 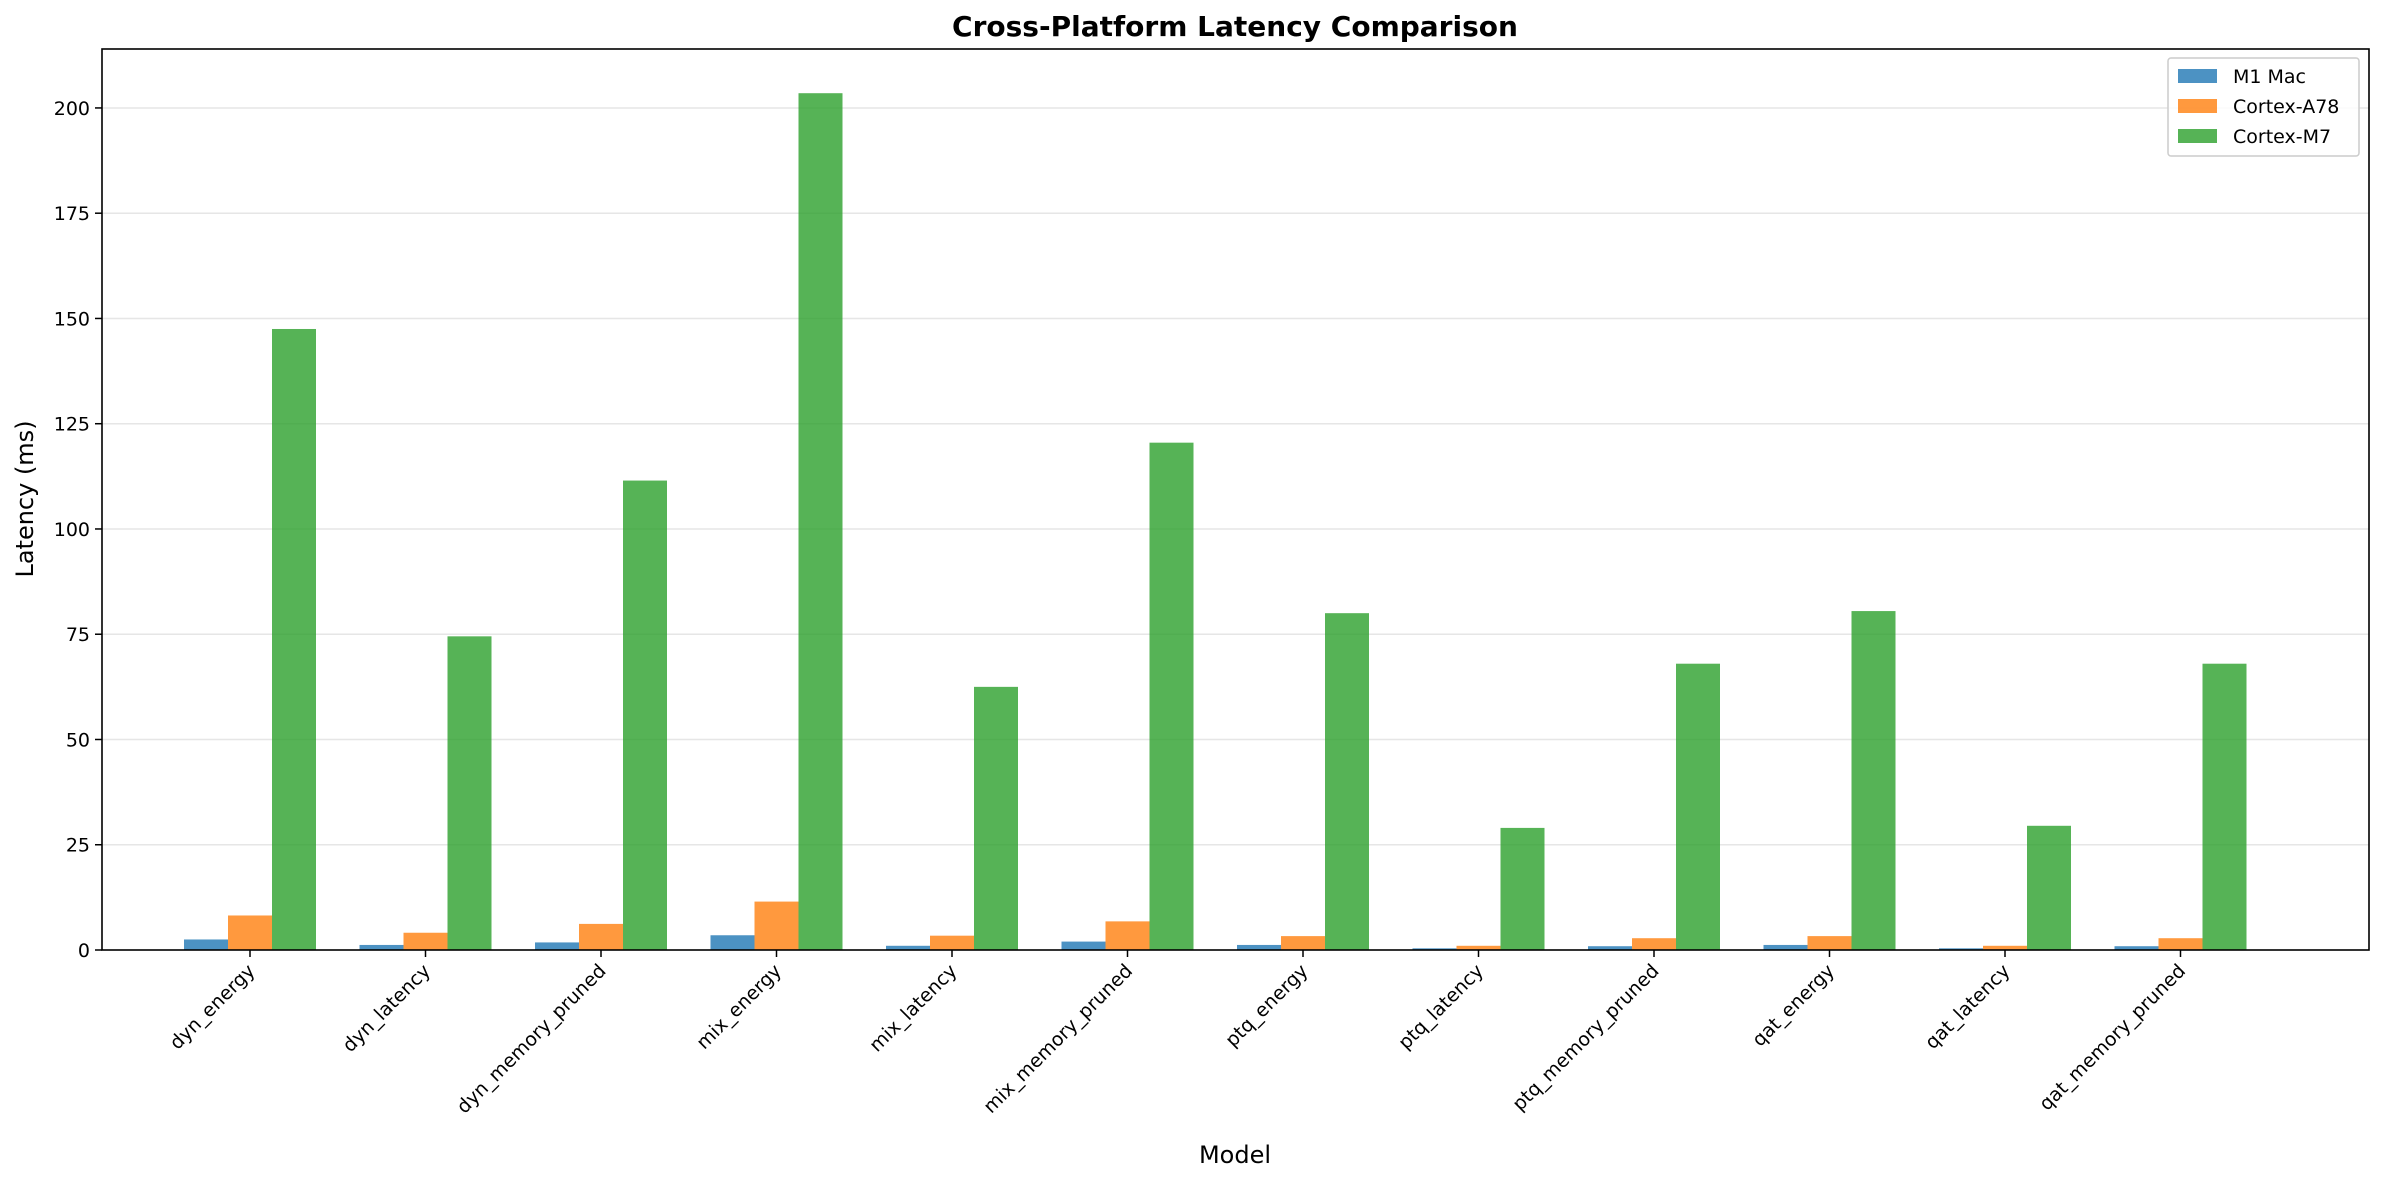 I want to click on bar-m1-mac-qat-memory-pruned, so click(x=2136, y=948).